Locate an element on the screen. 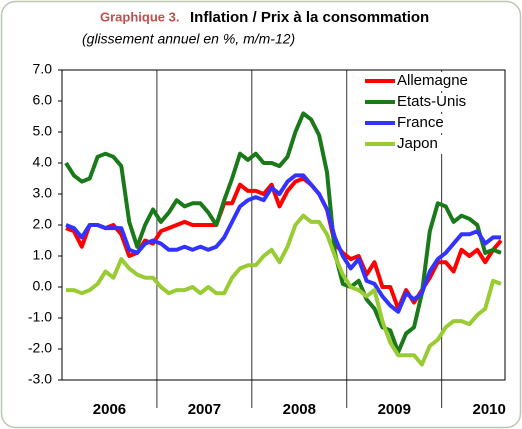  legend-label: Japon is located at coordinates (417, 143).